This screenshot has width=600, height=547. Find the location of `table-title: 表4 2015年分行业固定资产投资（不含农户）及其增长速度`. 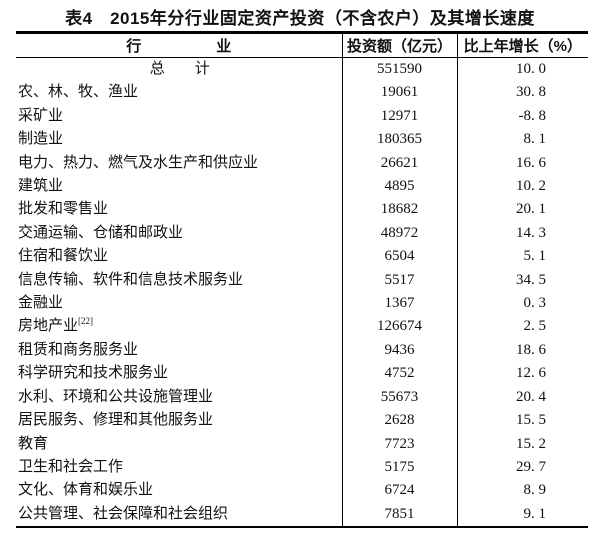

table-title: 表4 2015年分行业固定资产投资（不含农户）及其增长速度 is located at coordinates (300, 18).